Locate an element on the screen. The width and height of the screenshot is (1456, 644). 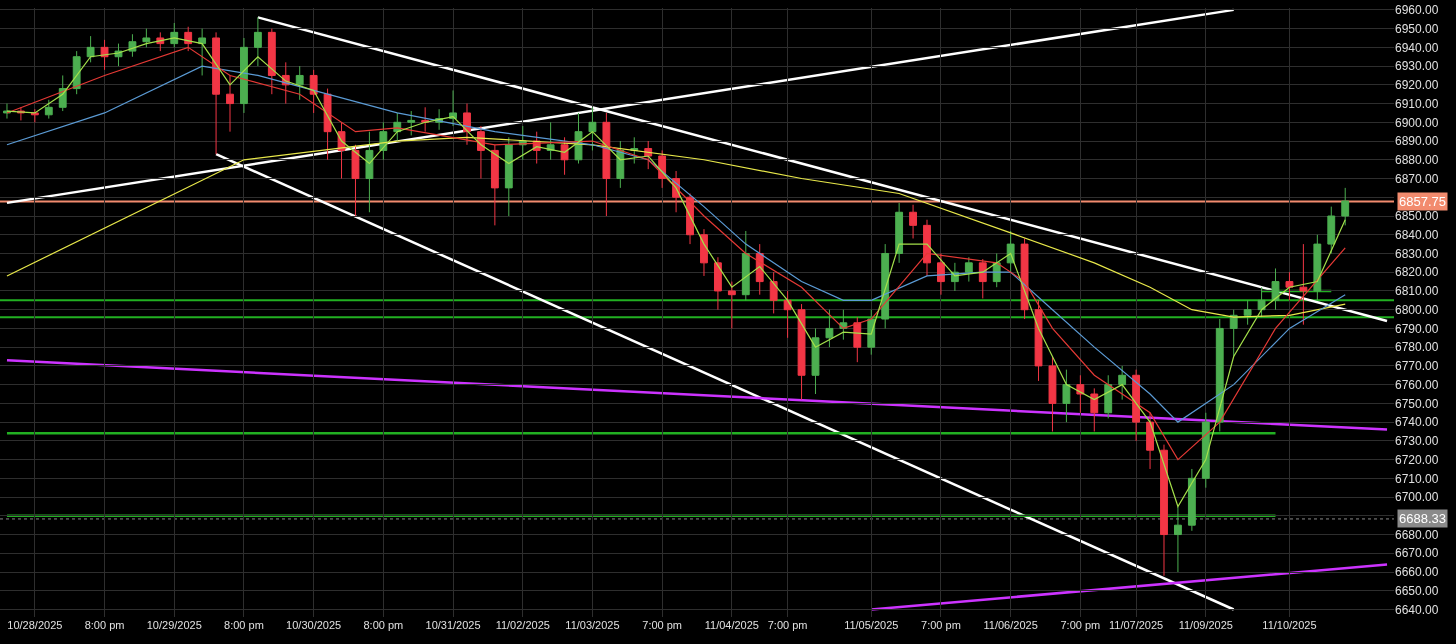
y-tick-label: 6880.00 is located at coordinates (1417, 159).